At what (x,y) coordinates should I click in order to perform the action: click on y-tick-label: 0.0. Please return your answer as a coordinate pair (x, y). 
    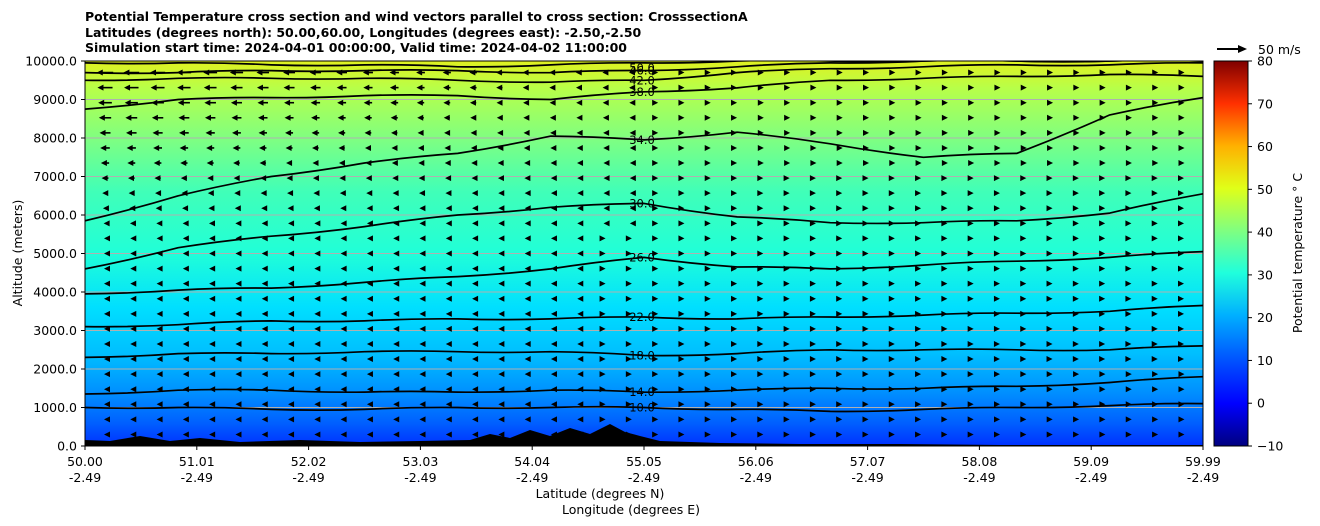
    Looking at the image, I should click on (67, 446).